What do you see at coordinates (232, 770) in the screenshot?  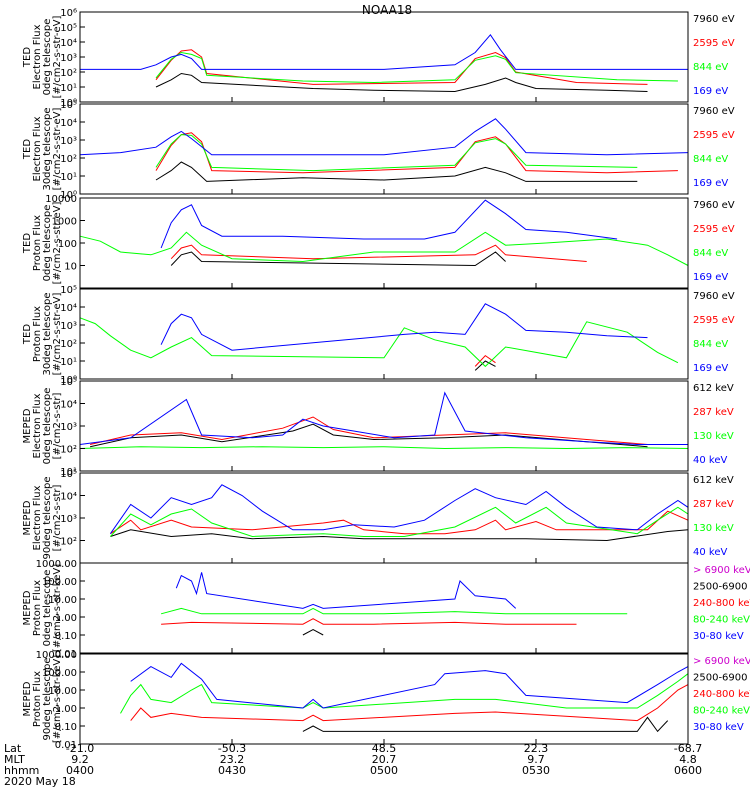 I see `footer-hhmm-2: 0430` at bounding box center [232, 770].